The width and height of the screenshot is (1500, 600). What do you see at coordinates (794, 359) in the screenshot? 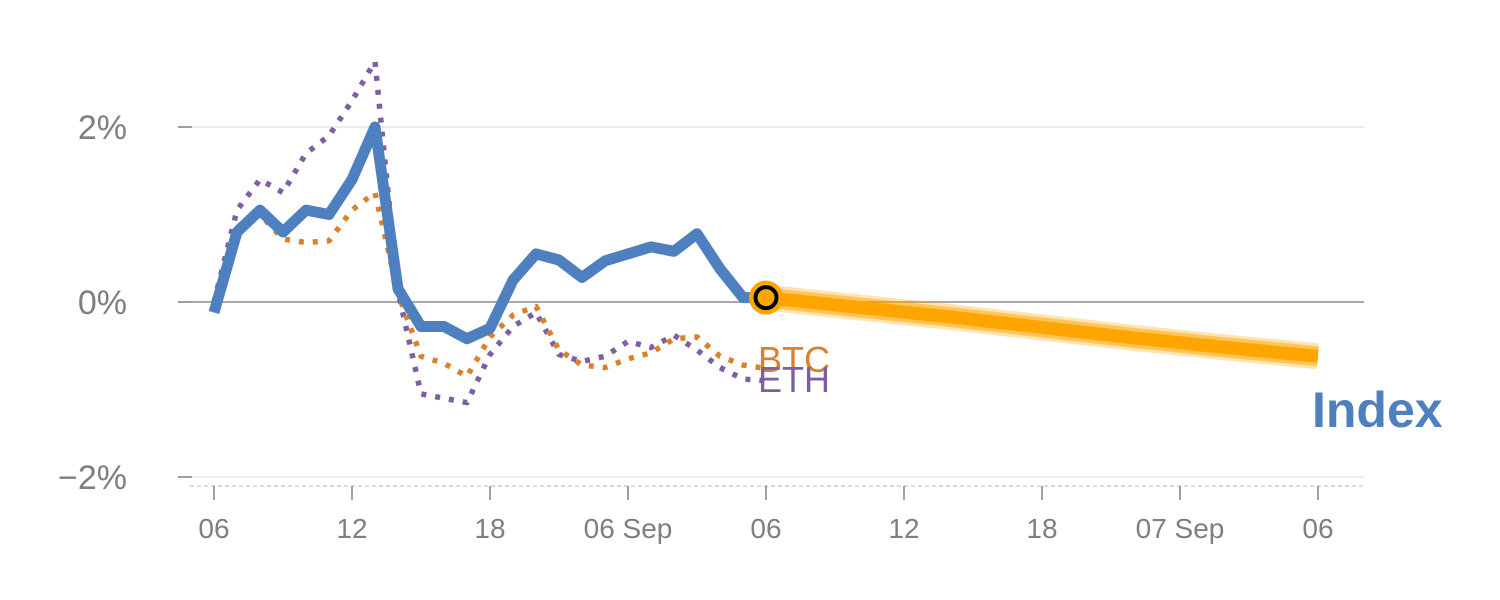
I see `btc-series-label: BTC` at bounding box center [794, 359].